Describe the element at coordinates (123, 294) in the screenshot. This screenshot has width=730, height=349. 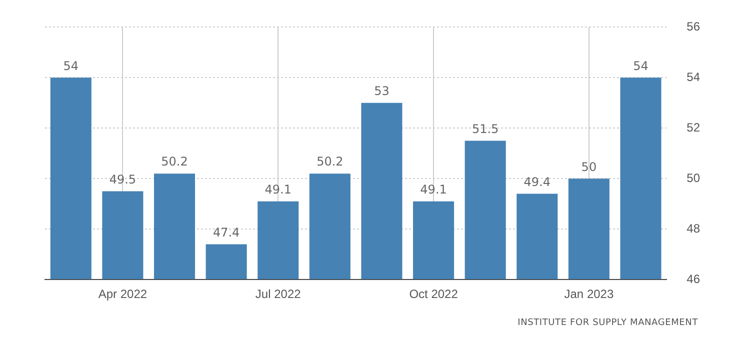
I see `x-tick-label: Apr 2022` at that location.